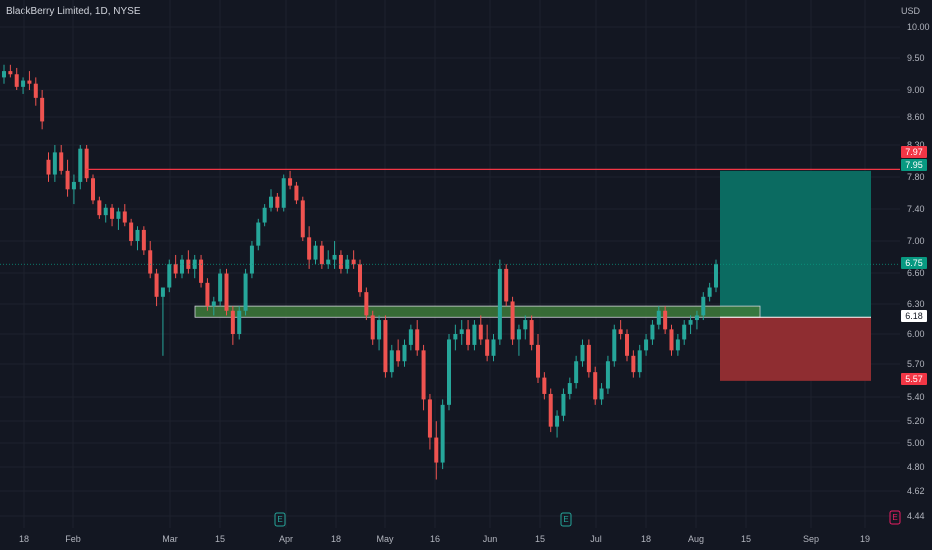 Image resolution: width=932 pixels, height=550 pixels. Describe the element at coordinates (170, 539) in the screenshot. I see `x-tick-label: Mar` at that location.